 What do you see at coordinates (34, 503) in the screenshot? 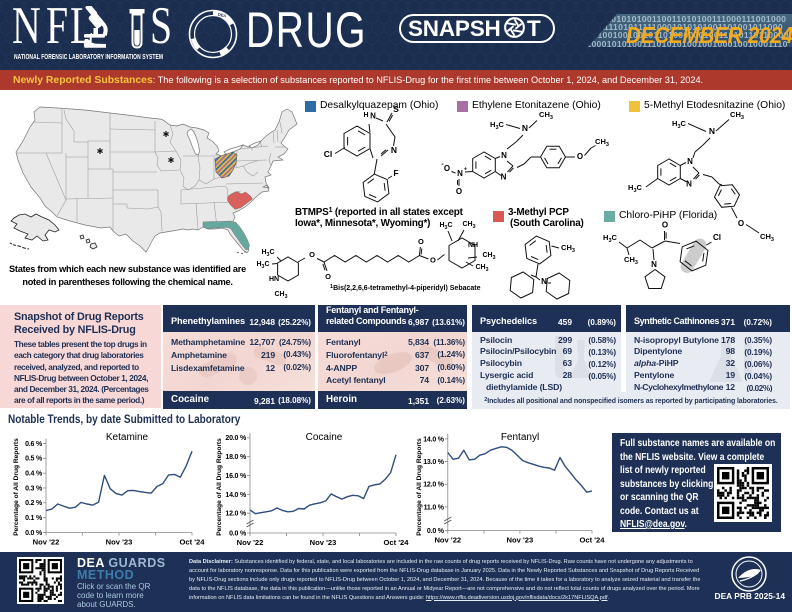
I see `svg-text: 0.2 %` at bounding box center [34, 503].